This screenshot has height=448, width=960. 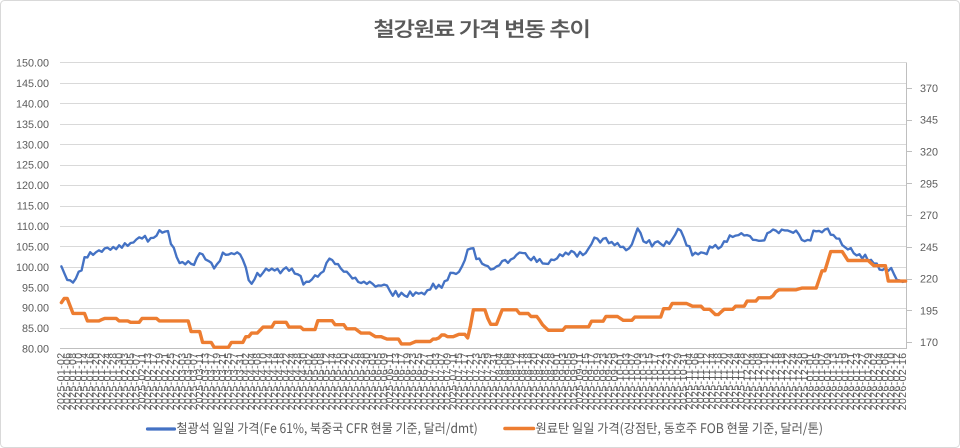 I want to click on svg-text: 2025-06-03, so click(x=373, y=382).